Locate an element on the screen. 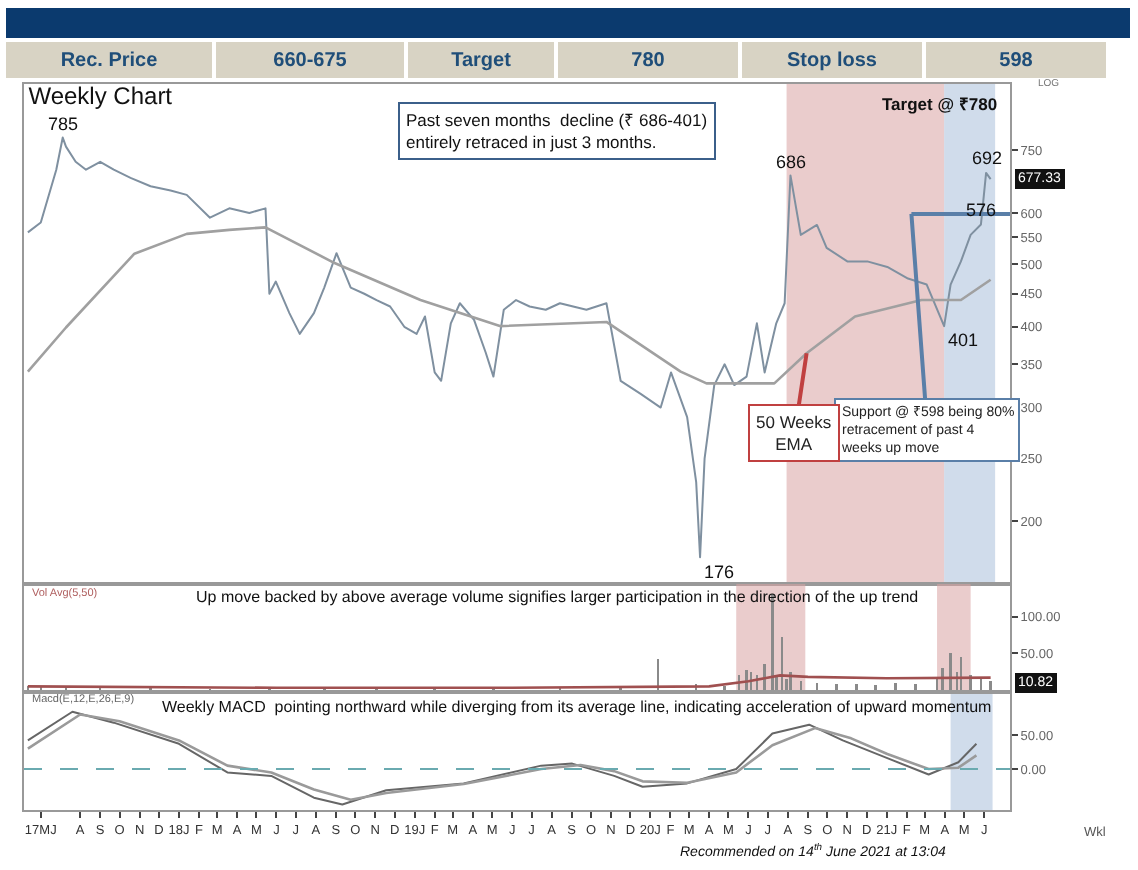  annotation: Target @ ₹780 is located at coordinates (940, 104).